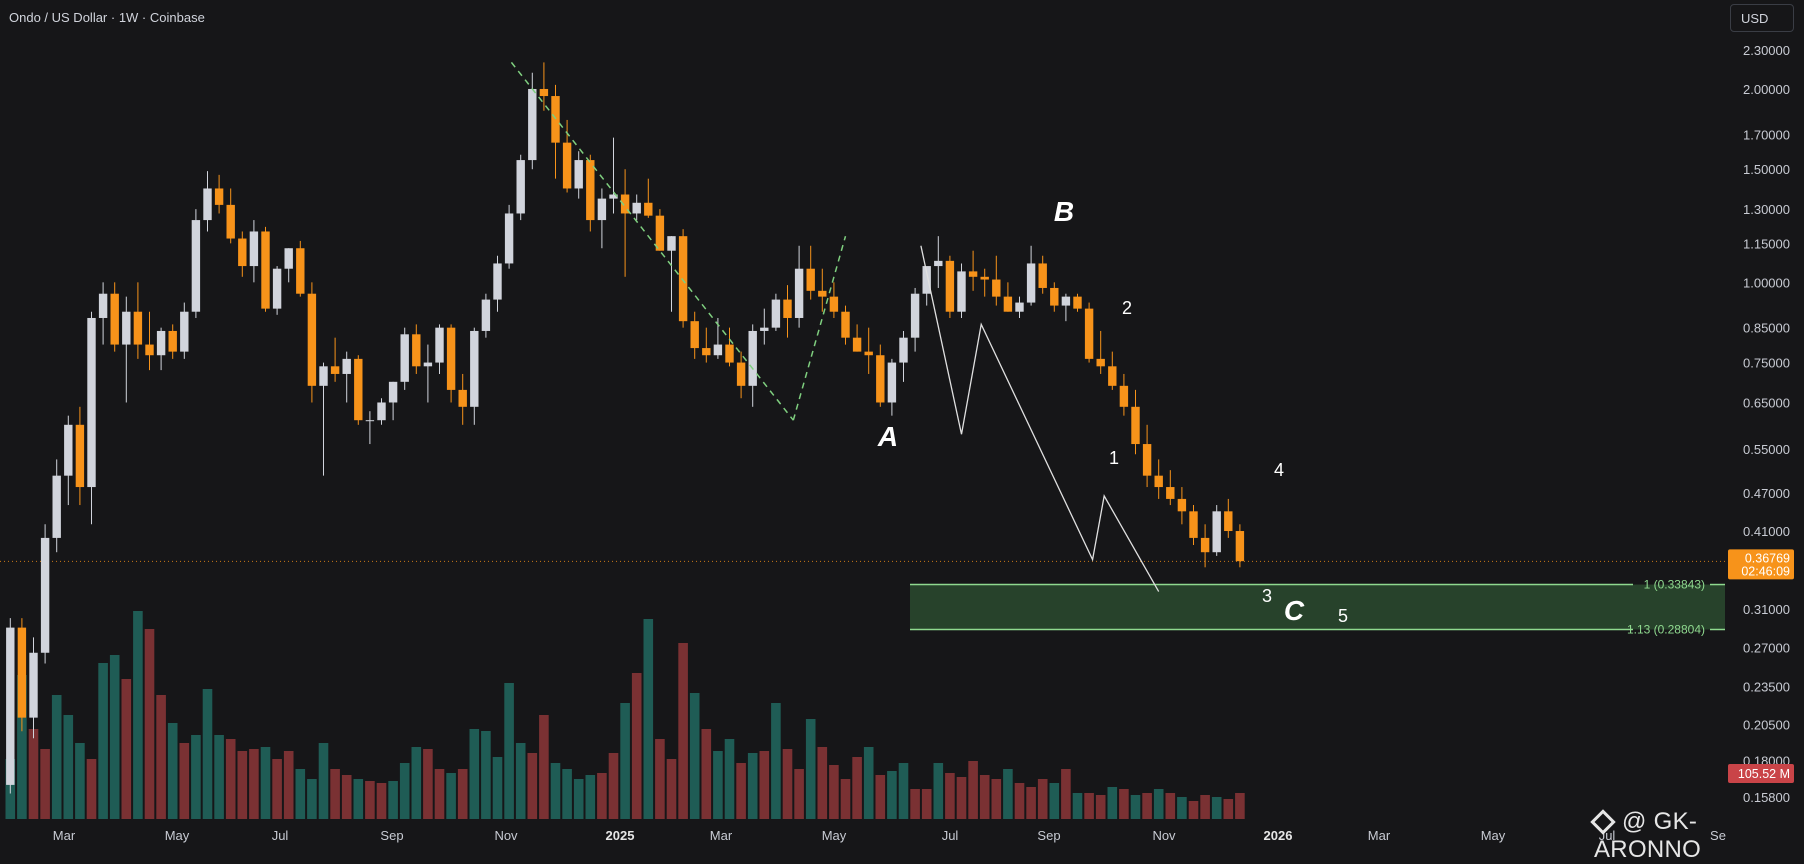 The image size is (1804, 864). Describe the element at coordinates (1666, 629) in the screenshot. I see `fib-level-label: 1.13 (0.28804)` at that location.